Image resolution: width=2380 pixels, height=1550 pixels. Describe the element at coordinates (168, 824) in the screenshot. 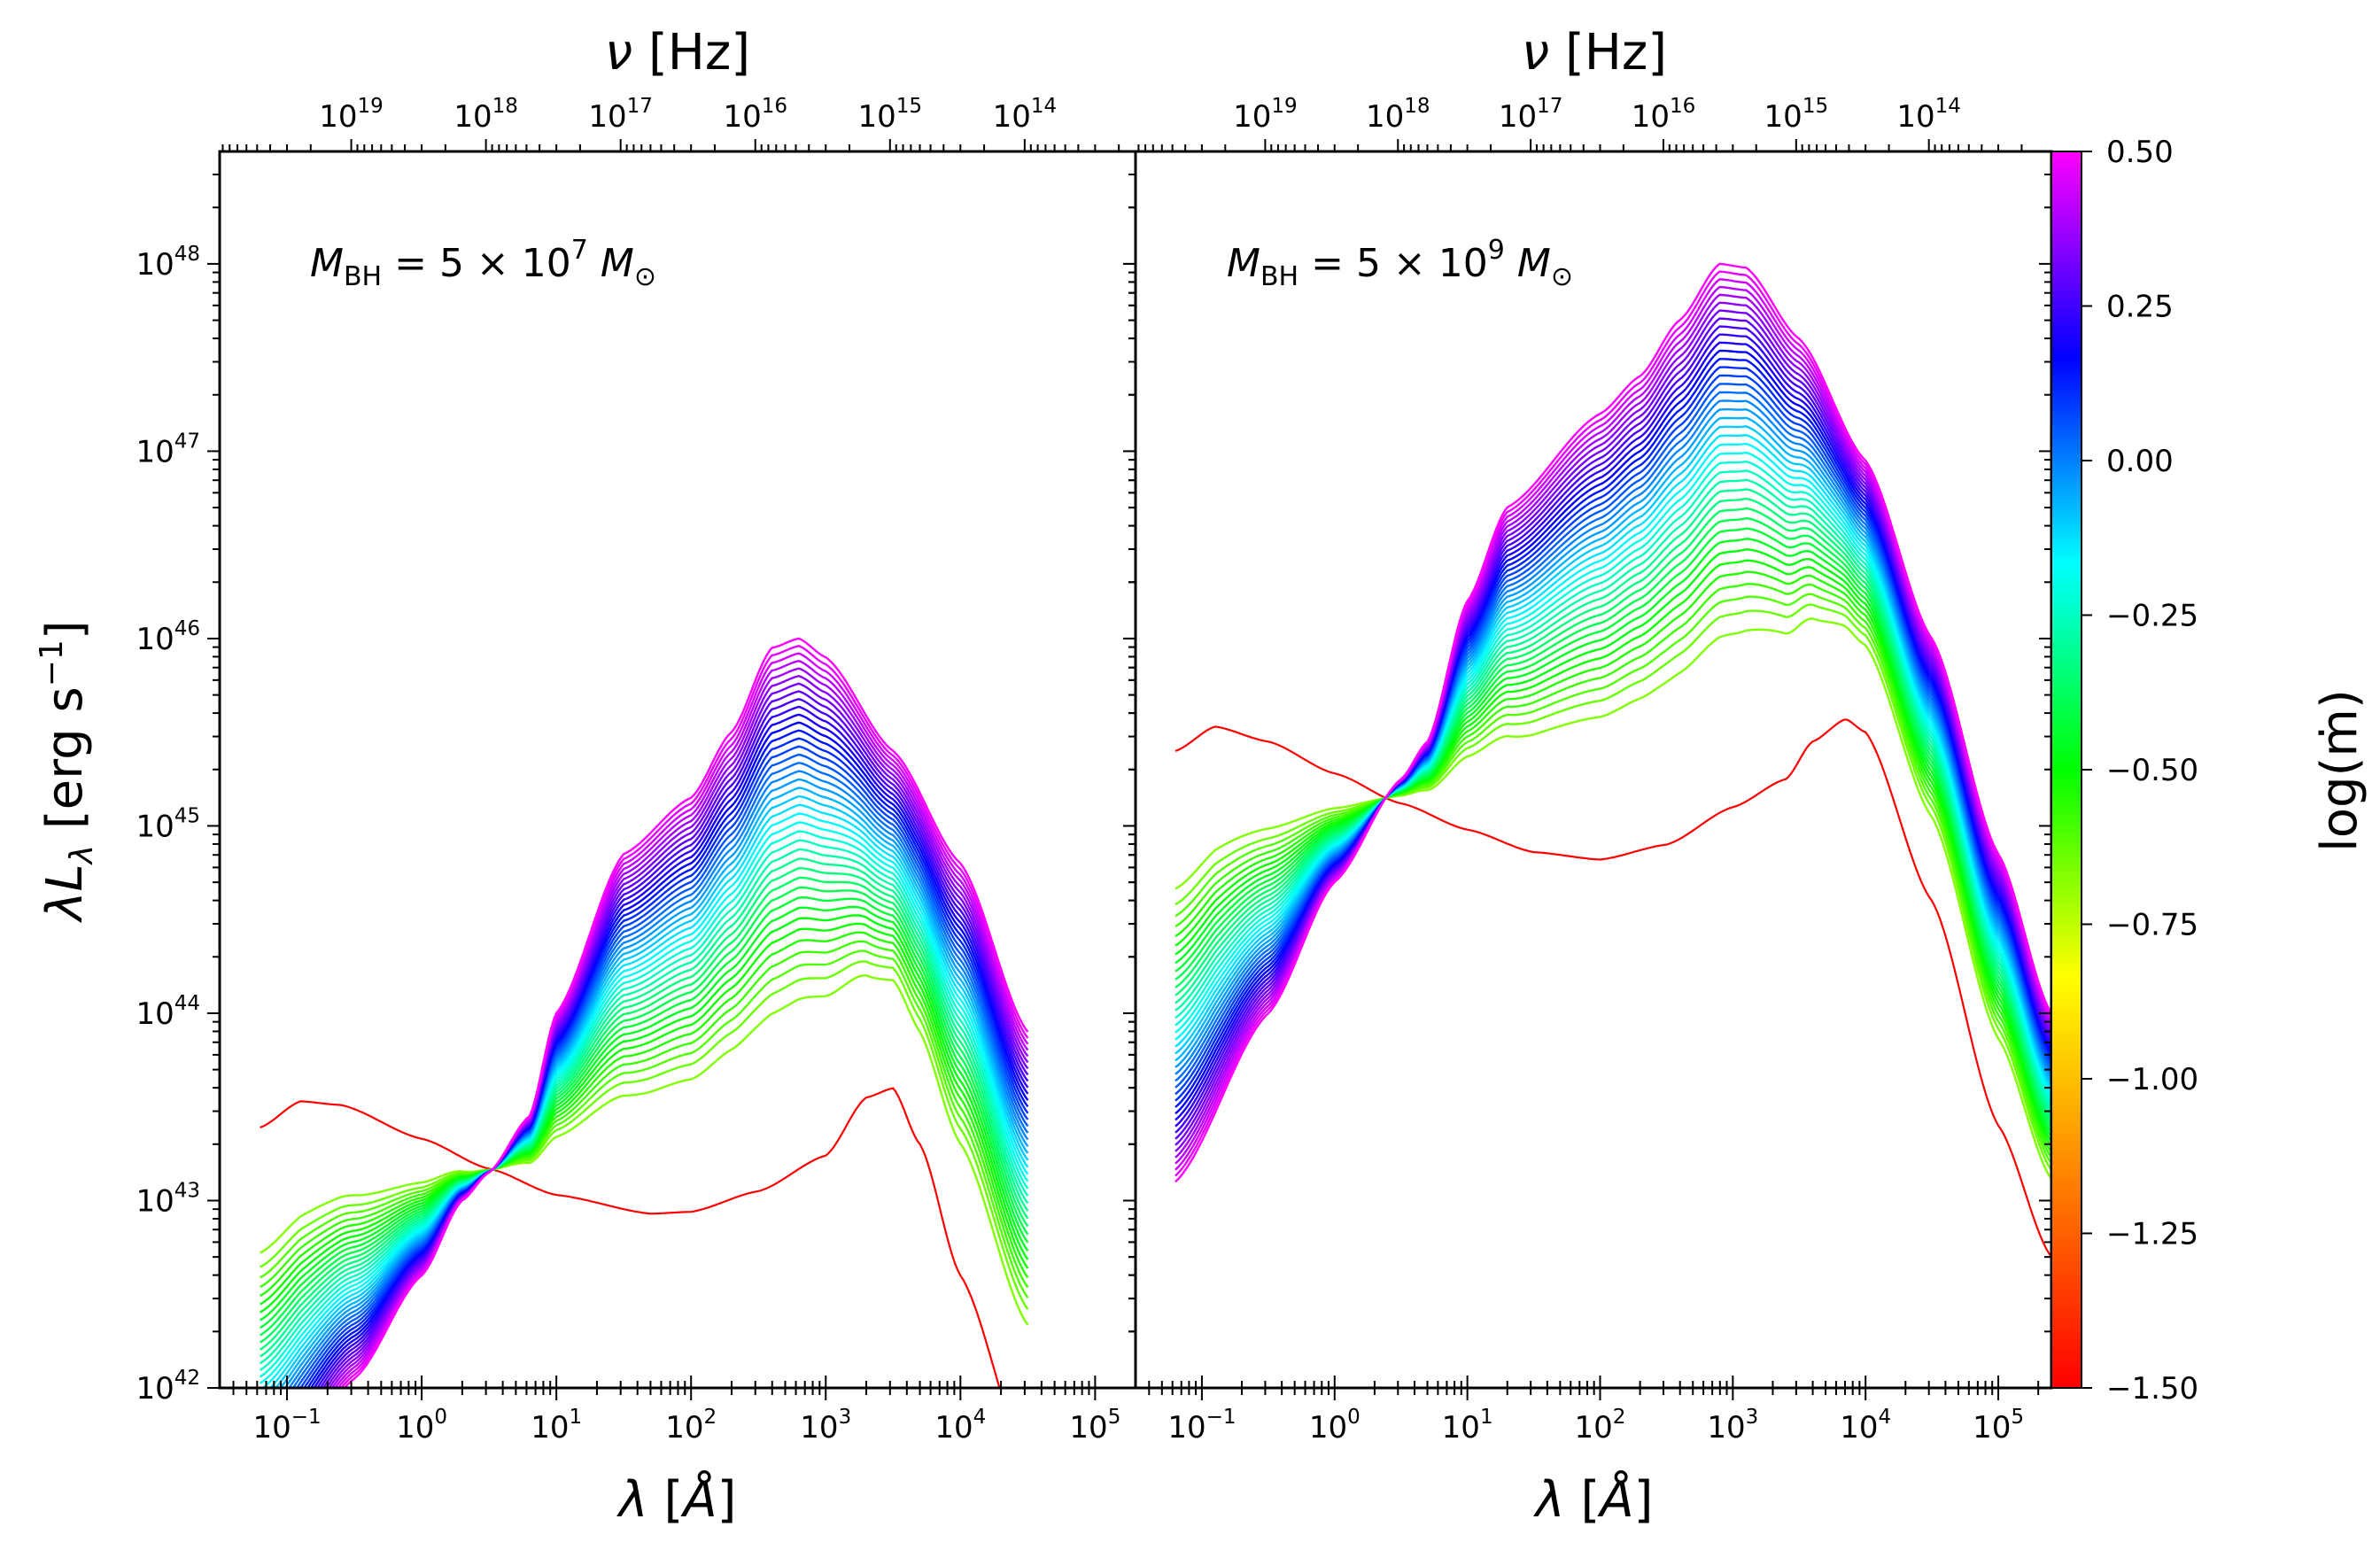

I see `y-tick-label: 1045` at that location.